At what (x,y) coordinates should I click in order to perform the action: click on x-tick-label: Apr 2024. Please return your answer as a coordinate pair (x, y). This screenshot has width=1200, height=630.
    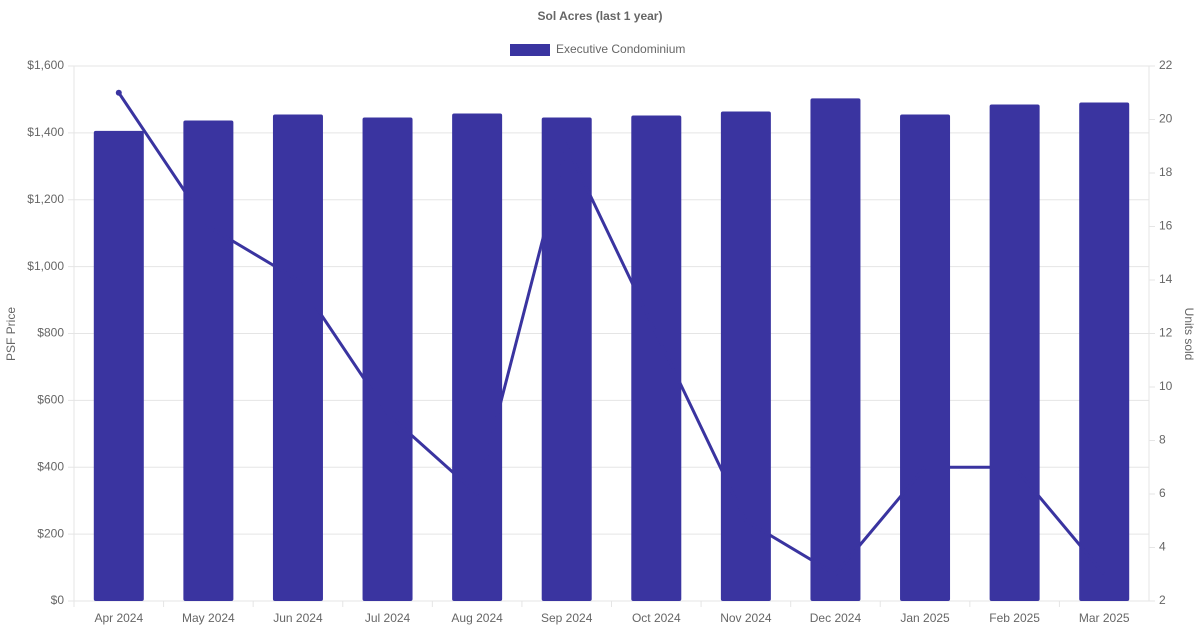
    Looking at the image, I should click on (118, 618).